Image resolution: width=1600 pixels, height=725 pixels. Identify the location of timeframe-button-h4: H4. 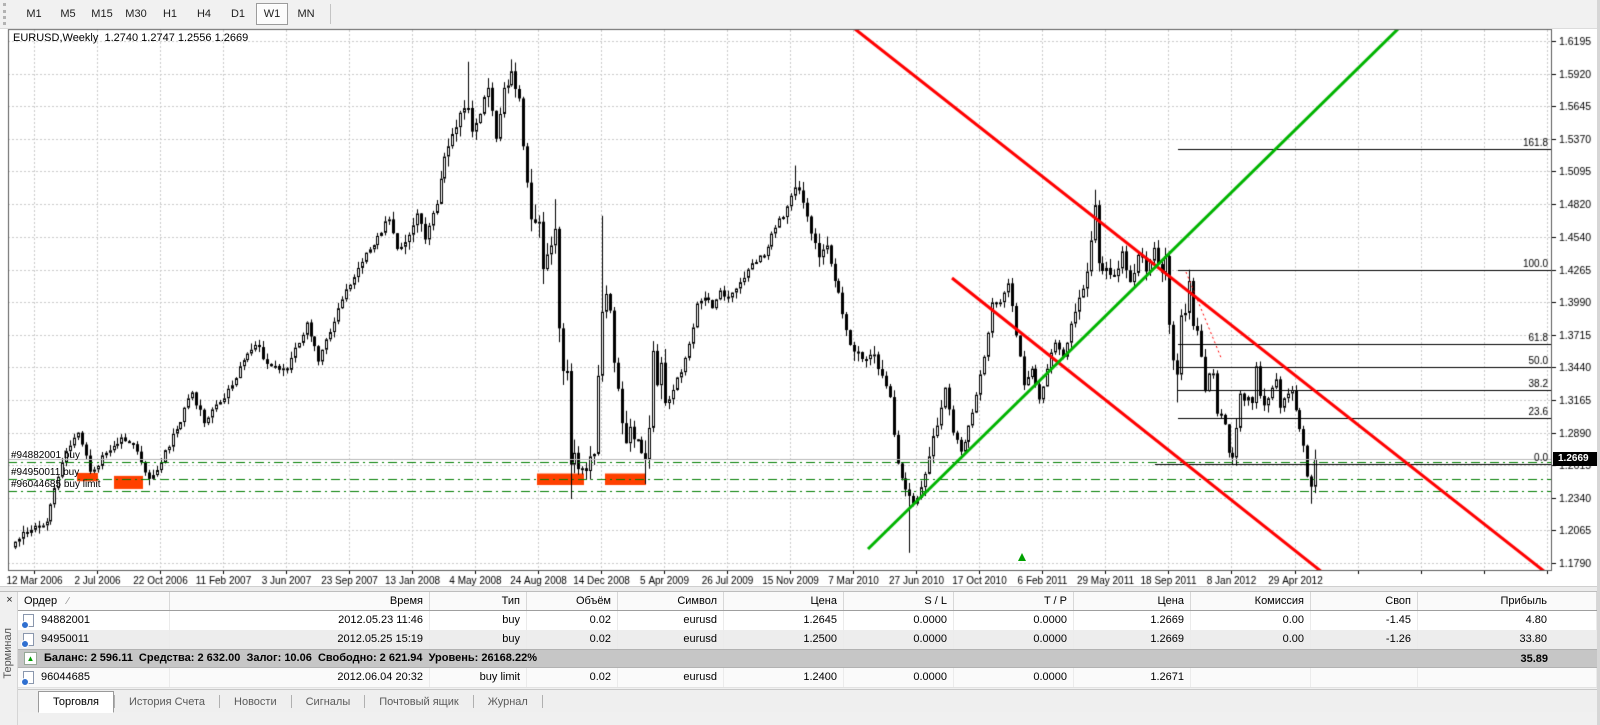
(204, 14).